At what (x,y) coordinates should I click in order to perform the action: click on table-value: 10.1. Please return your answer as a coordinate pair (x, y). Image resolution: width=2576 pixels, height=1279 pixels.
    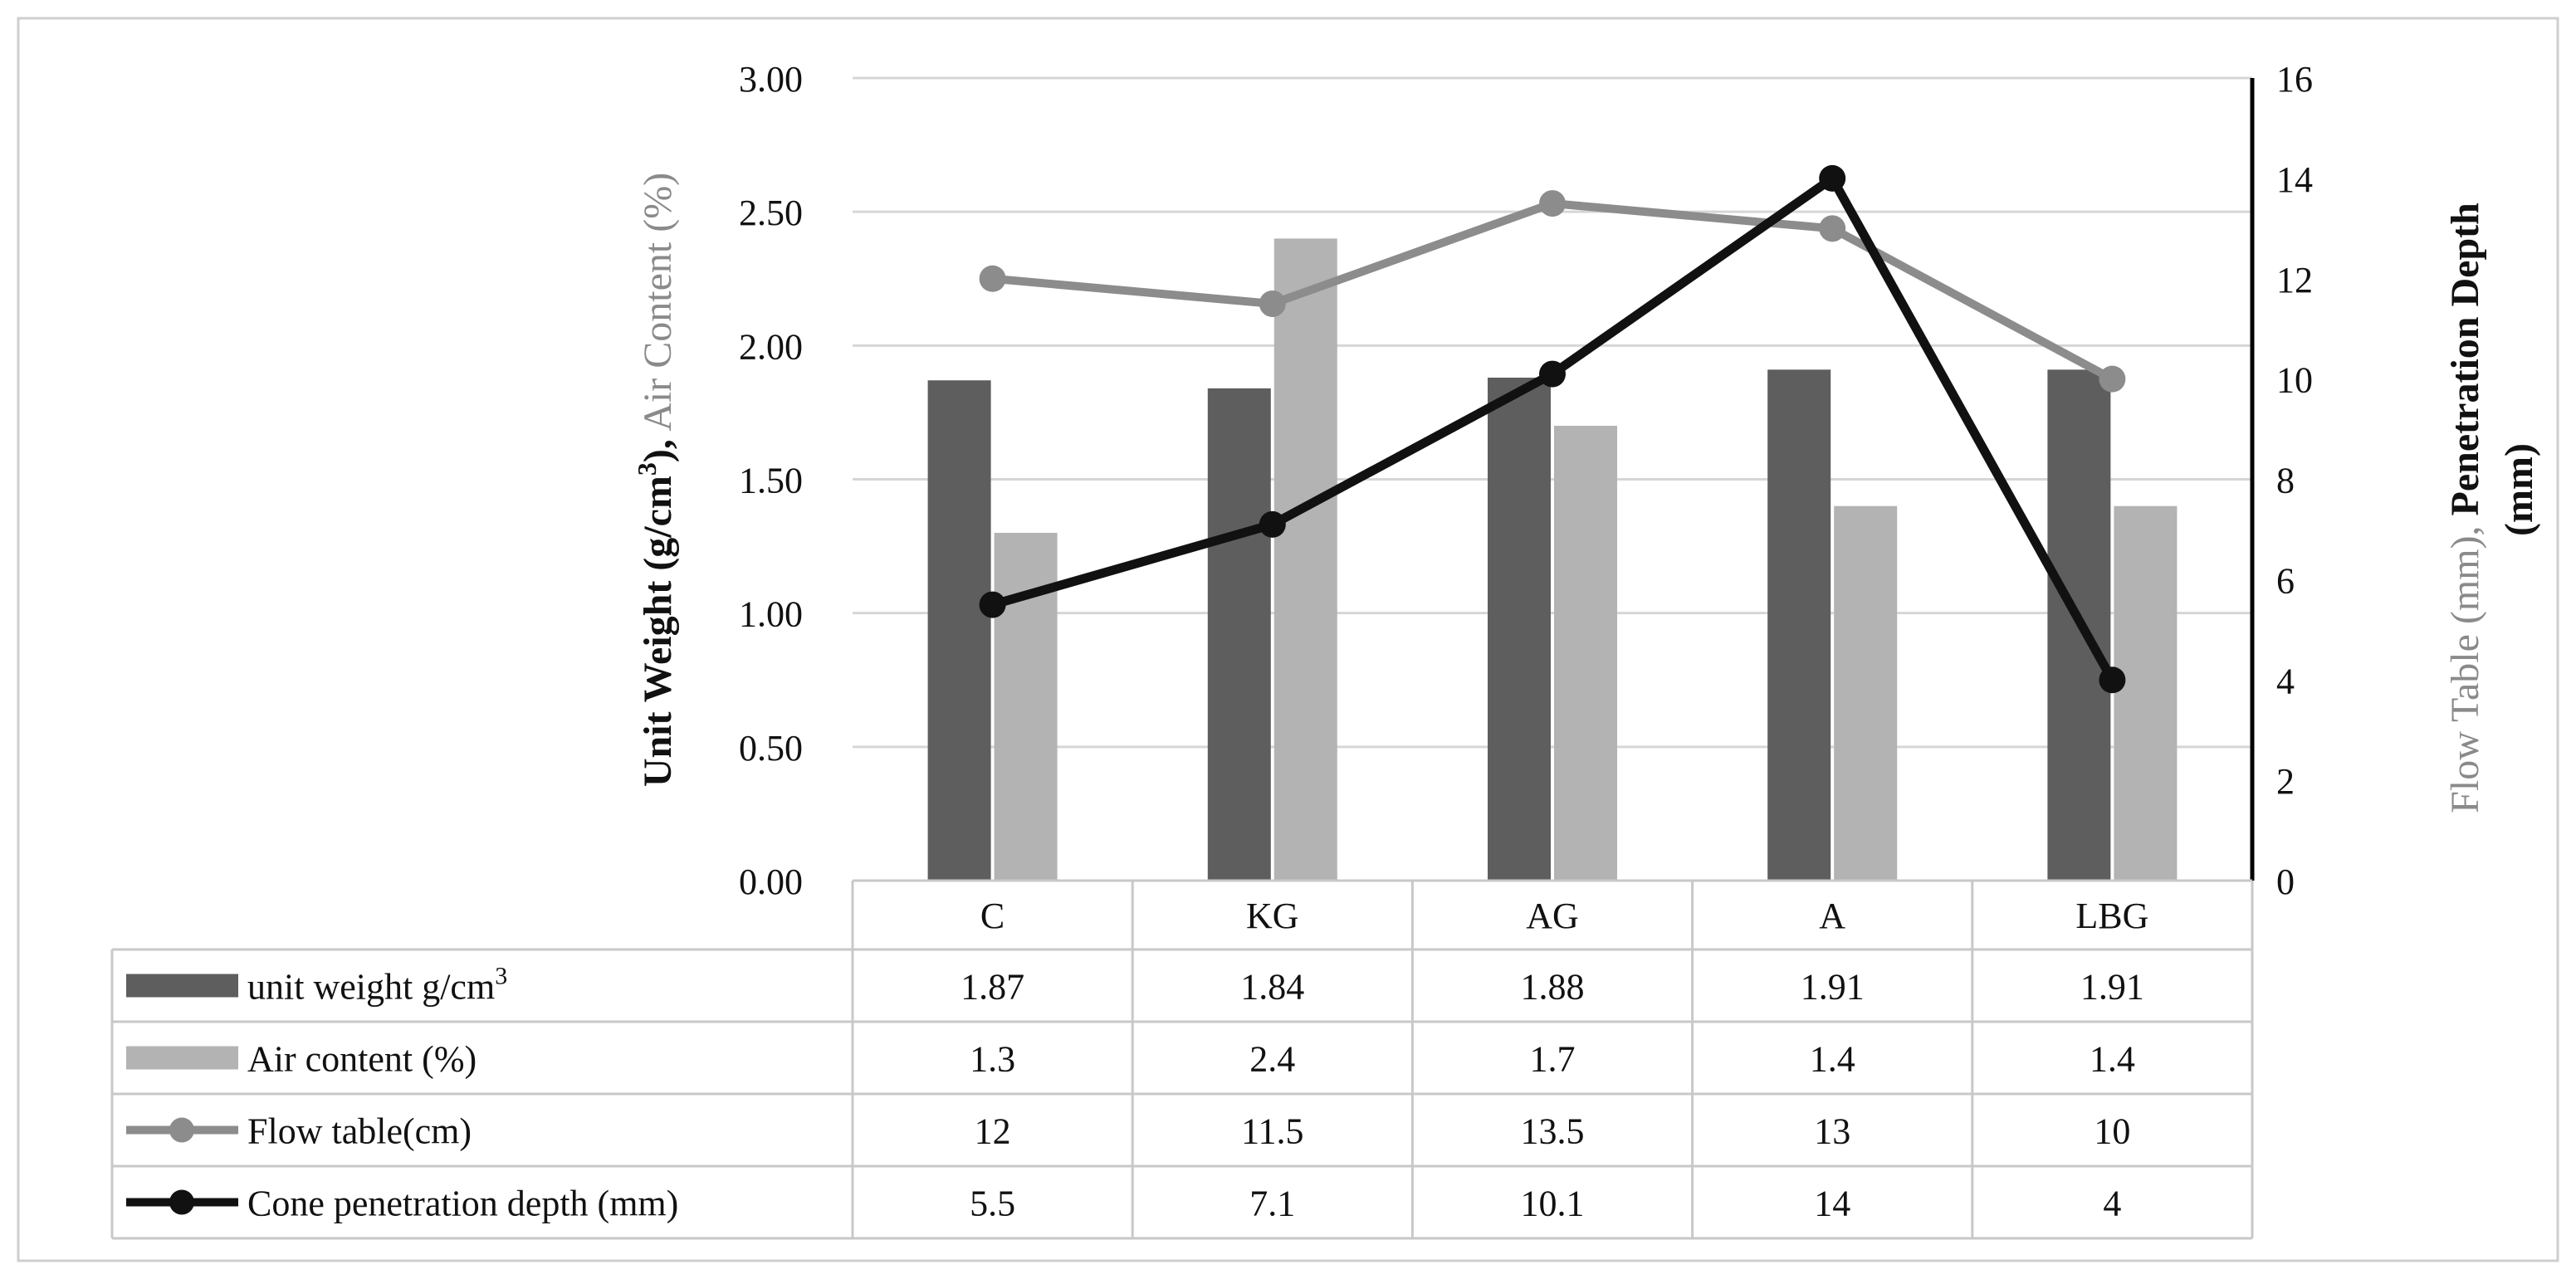
    Looking at the image, I should click on (1553, 1204).